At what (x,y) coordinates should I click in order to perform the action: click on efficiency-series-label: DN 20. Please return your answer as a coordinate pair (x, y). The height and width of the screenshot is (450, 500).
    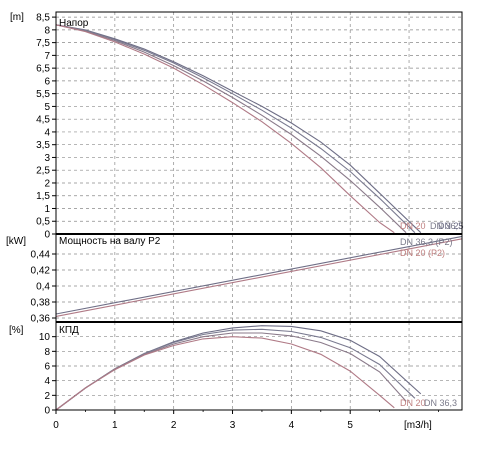
    Looking at the image, I should click on (413, 403).